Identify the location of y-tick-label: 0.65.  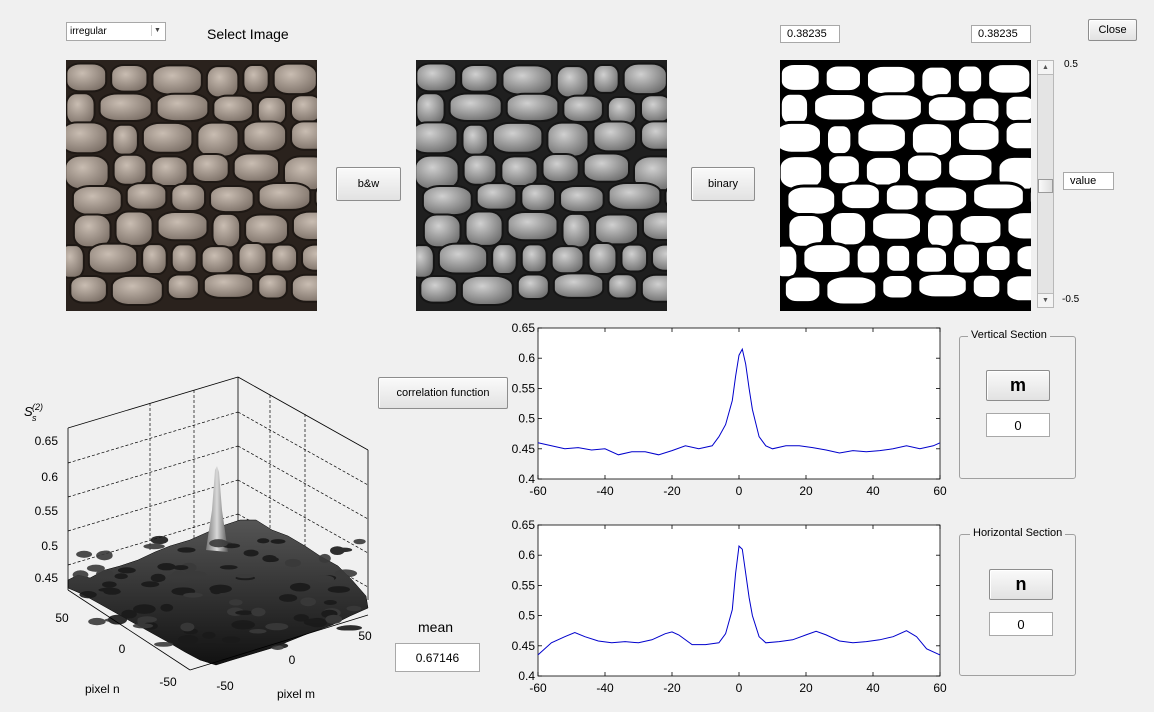
(524, 525).